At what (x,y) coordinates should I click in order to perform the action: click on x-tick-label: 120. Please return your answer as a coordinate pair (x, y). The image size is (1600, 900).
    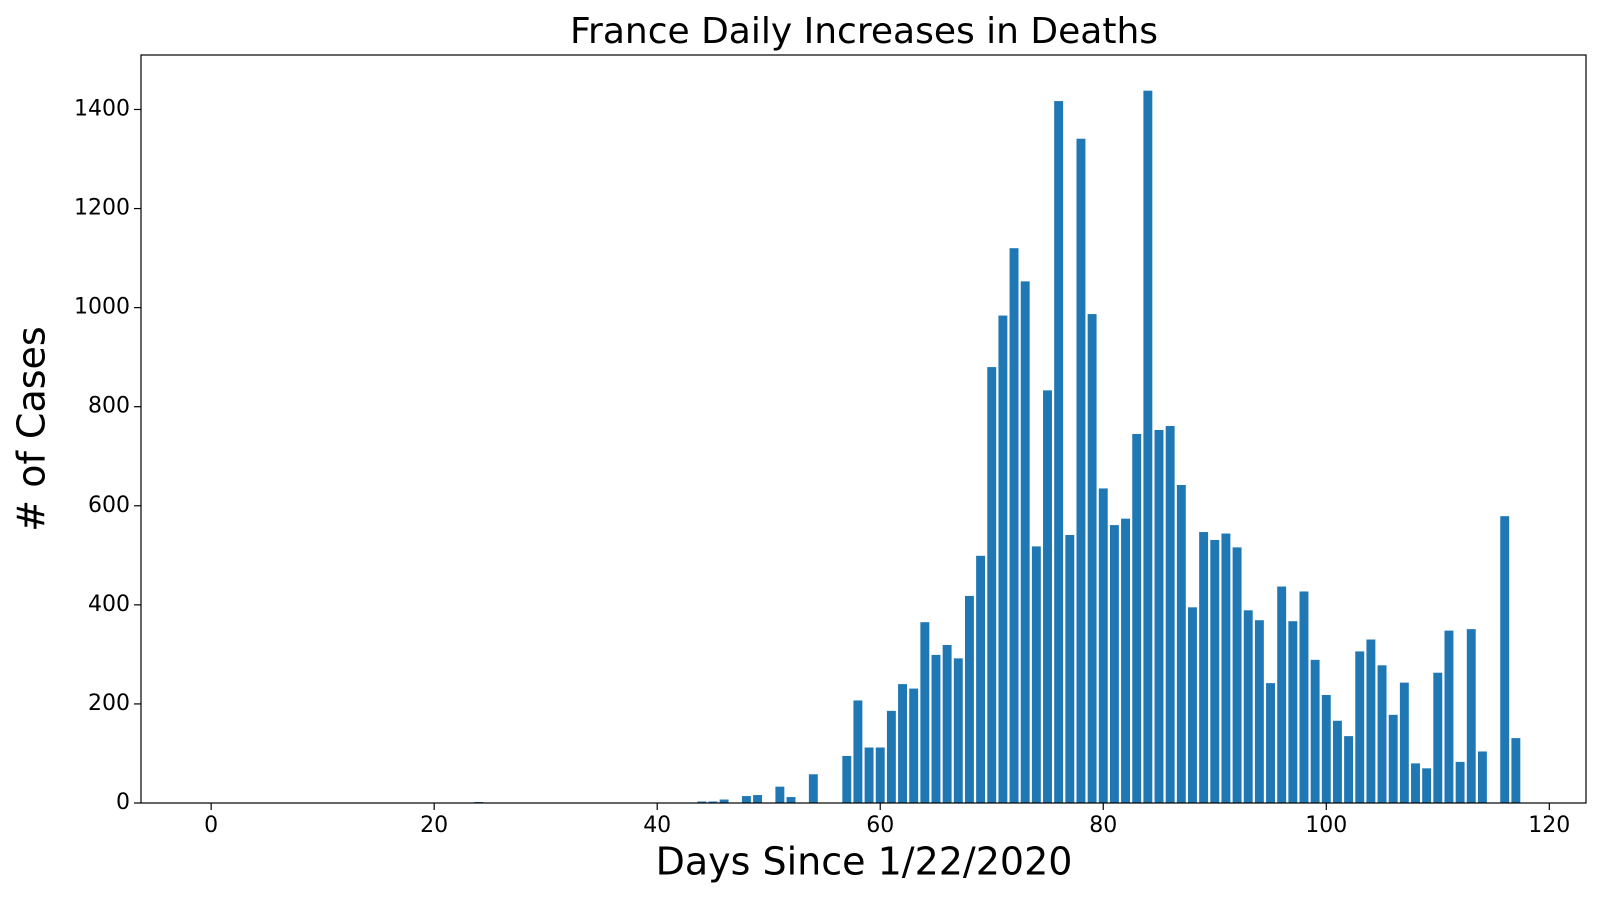
    Looking at the image, I should click on (1549, 825).